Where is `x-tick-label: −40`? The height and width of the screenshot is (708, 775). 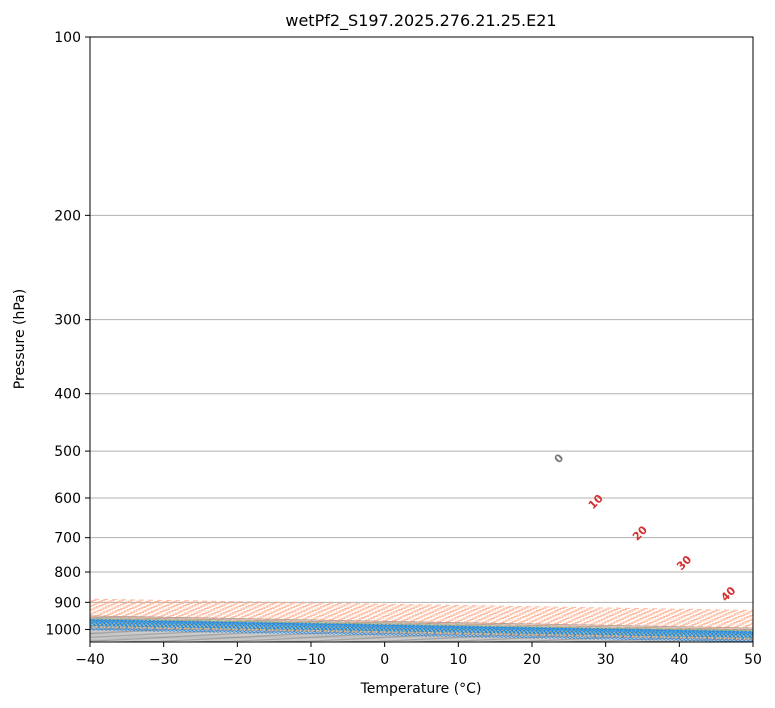 x-tick-label: −40 is located at coordinates (90, 660).